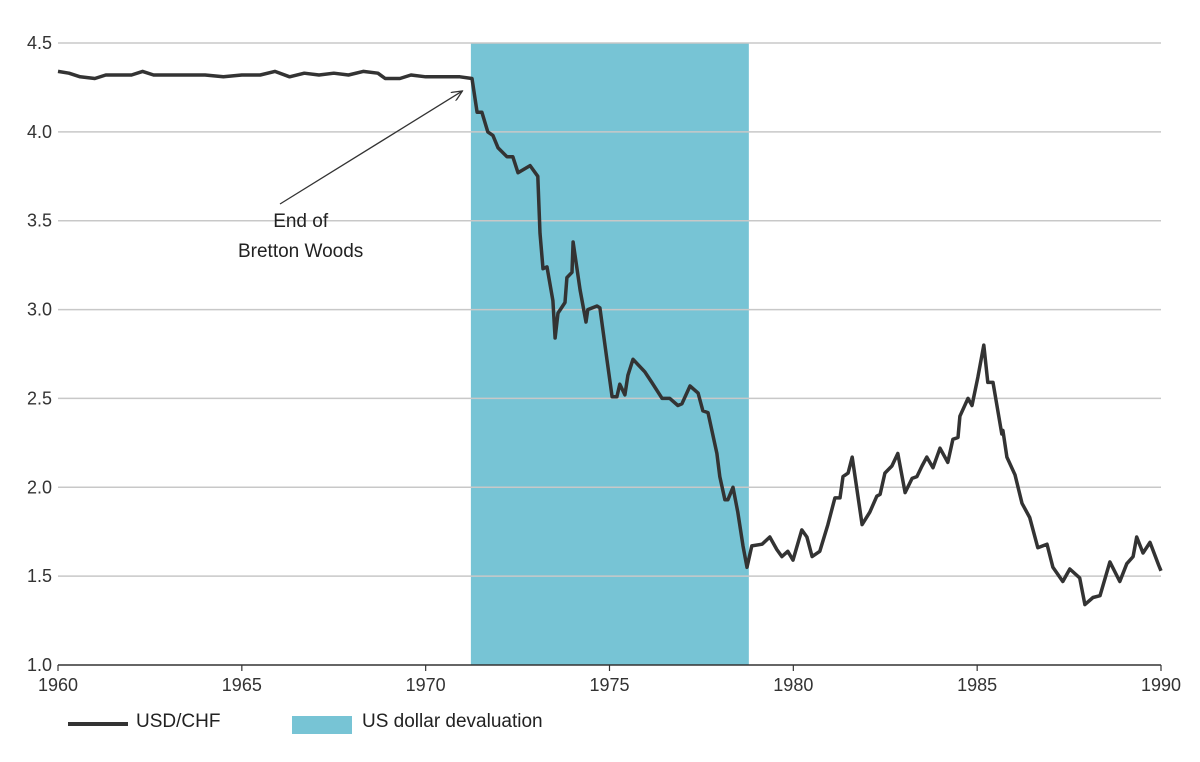 This screenshot has height=762, width=1200. What do you see at coordinates (977, 685) in the screenshot?
I see `x-tick-label: 1985` at bounding box center [977, 685].